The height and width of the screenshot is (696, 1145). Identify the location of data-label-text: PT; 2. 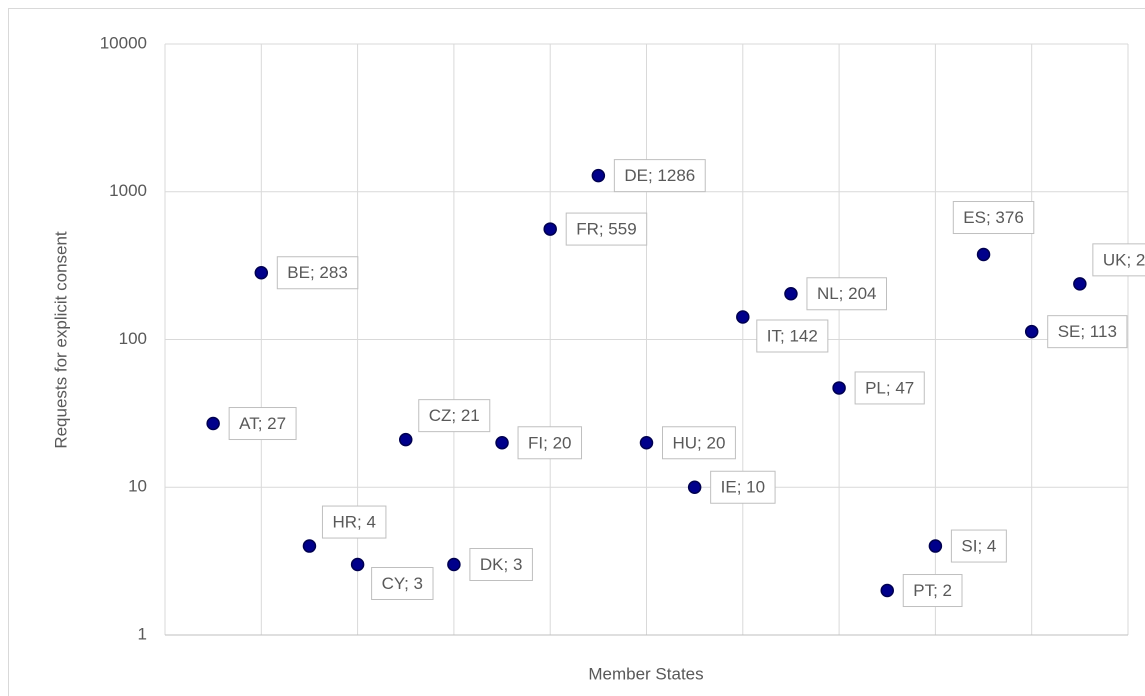
(932, 590).